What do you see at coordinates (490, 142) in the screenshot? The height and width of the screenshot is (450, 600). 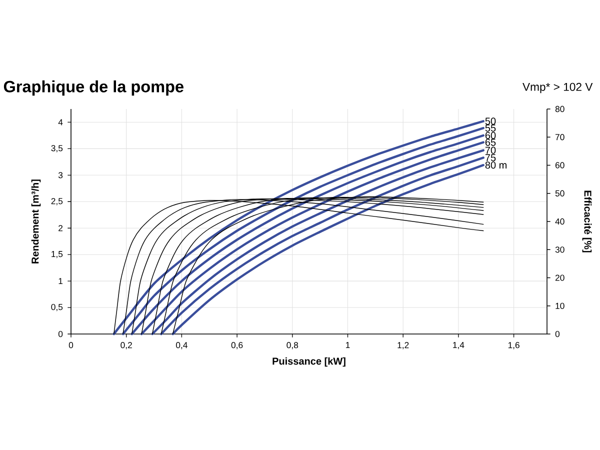 I see `series-label: 65` at bounding box center [490, 142].